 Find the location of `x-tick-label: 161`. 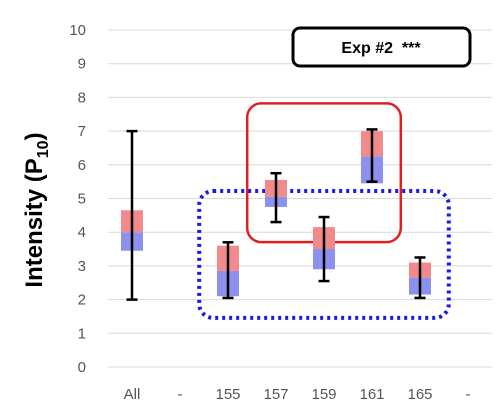

x-tick-label: 161 is located at coordinates (371, 394).